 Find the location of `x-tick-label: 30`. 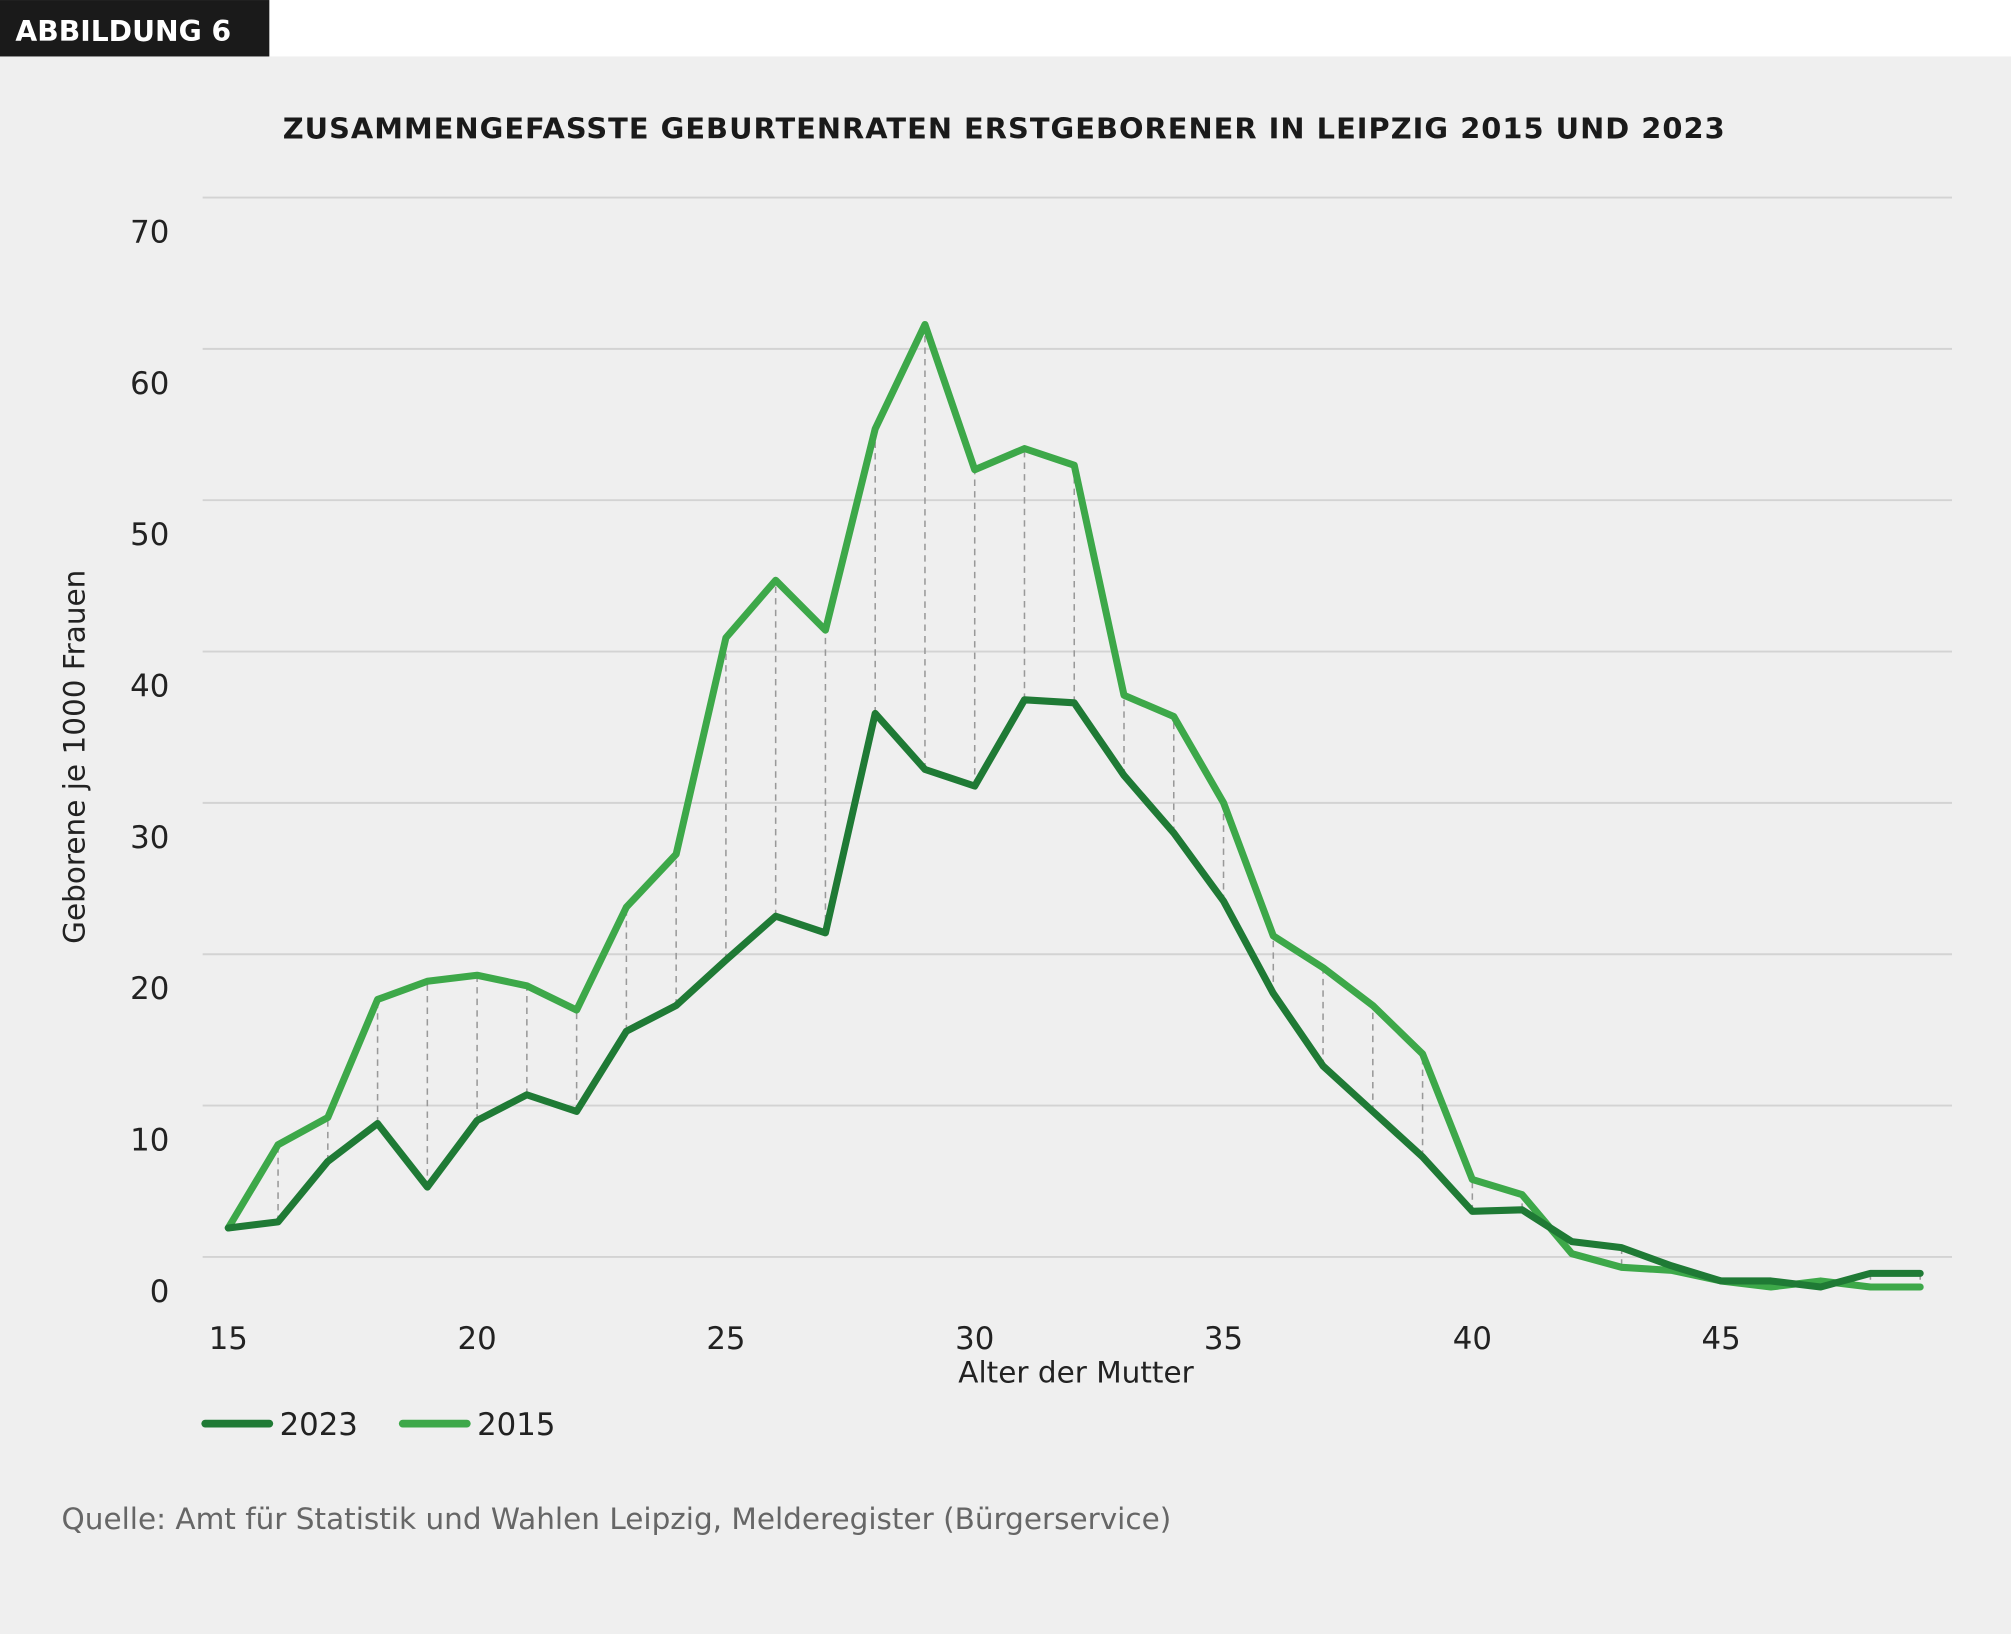

x-tick-label: 30 is located at coordinates (974, 1339).